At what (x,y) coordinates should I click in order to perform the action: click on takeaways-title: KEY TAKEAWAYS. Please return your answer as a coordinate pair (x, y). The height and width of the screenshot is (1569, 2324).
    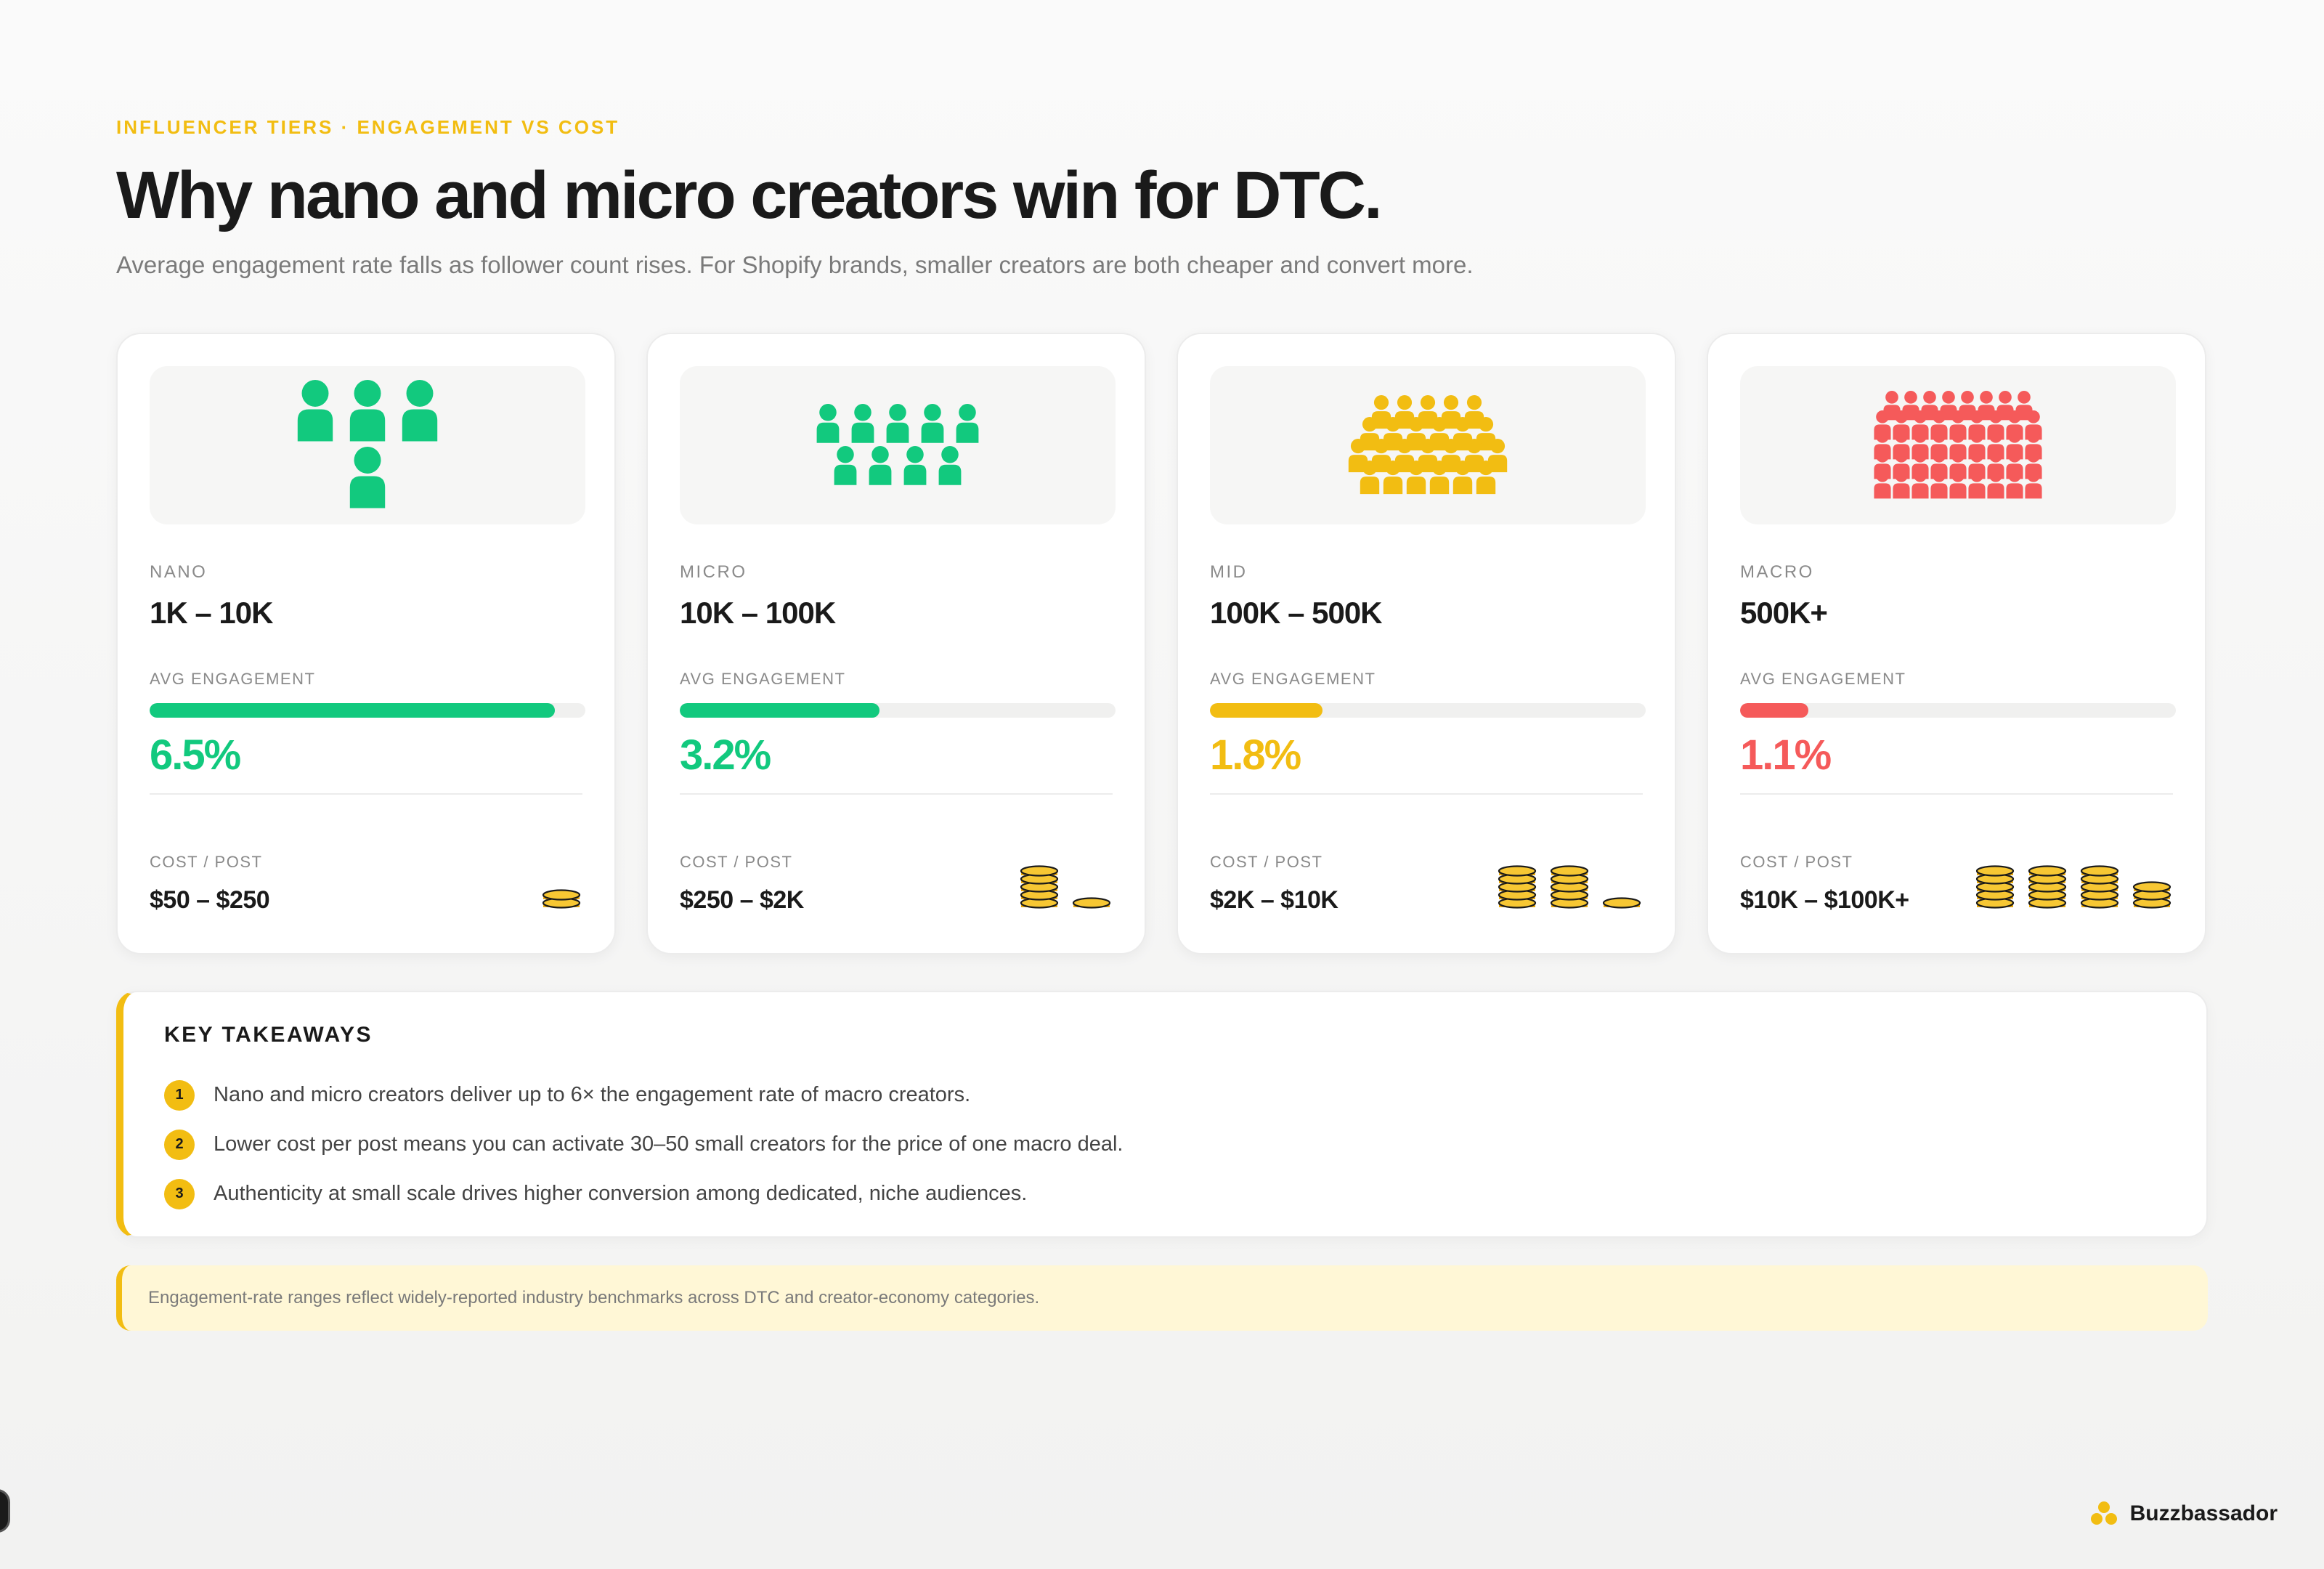
    Looking at the image, I should click on (268, 1034).